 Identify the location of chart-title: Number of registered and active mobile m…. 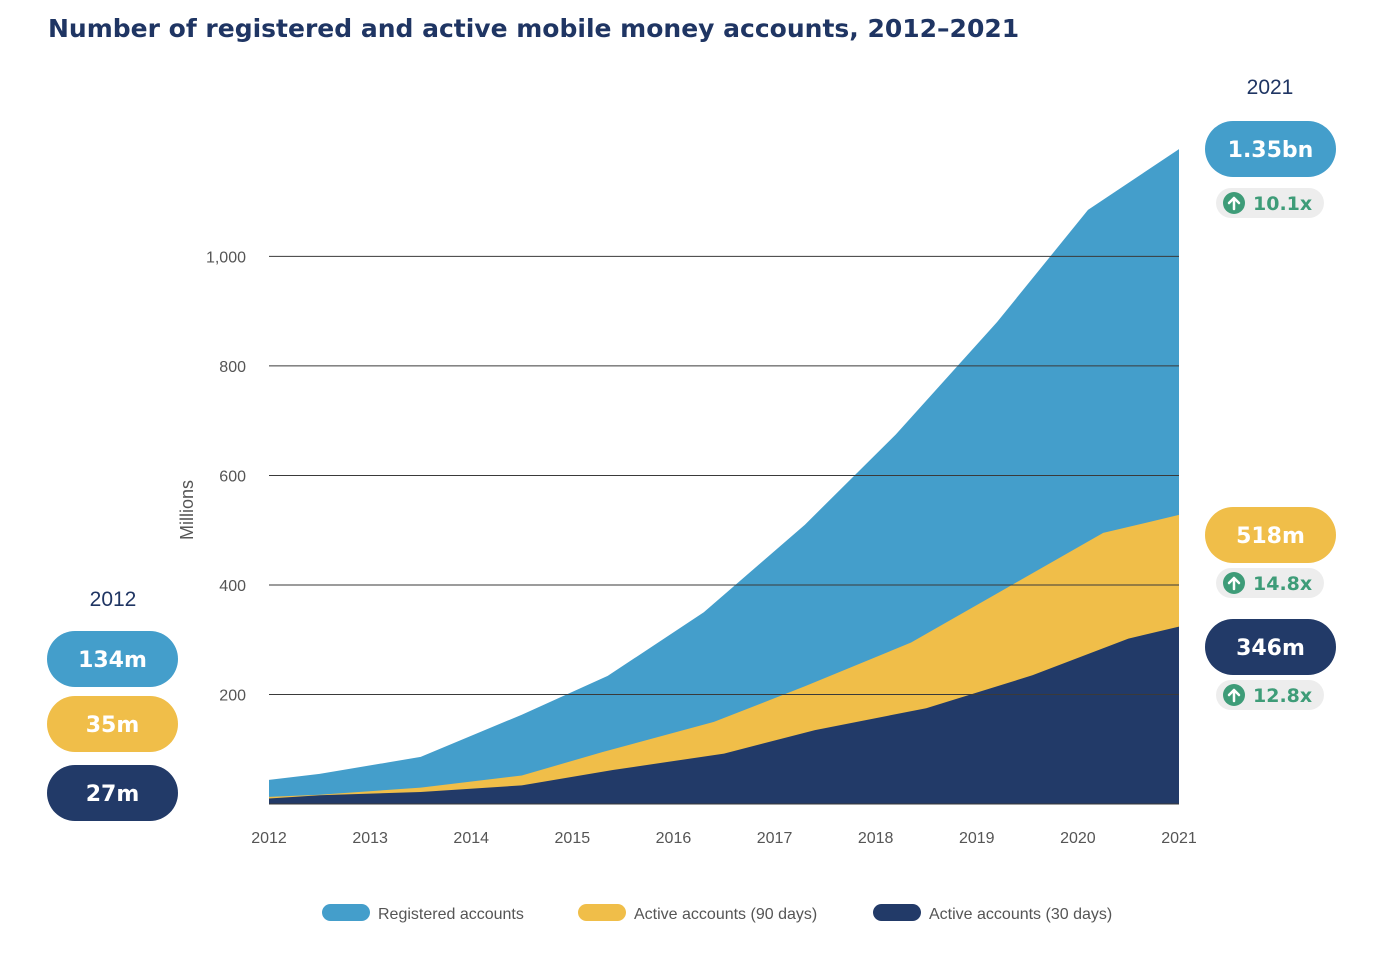
(533, 28).